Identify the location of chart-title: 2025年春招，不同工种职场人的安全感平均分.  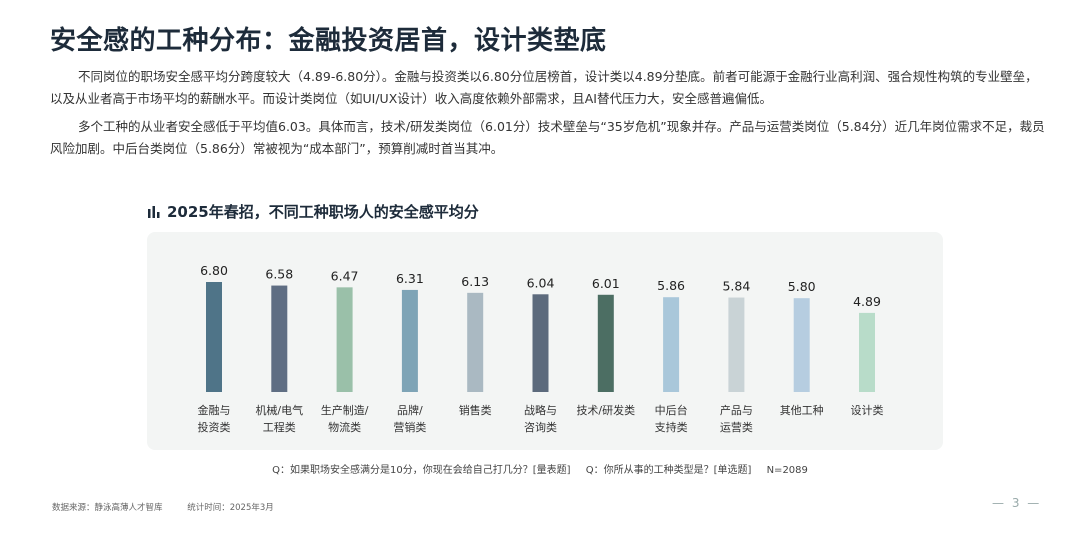
(313, 211).